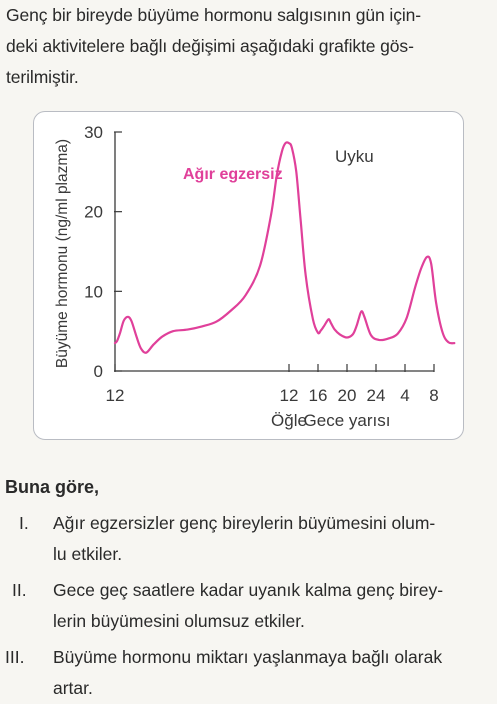 This screenshot has height=704, width=497. I want to click on x-sublabel: Gece yarısı, so click(347, 420).